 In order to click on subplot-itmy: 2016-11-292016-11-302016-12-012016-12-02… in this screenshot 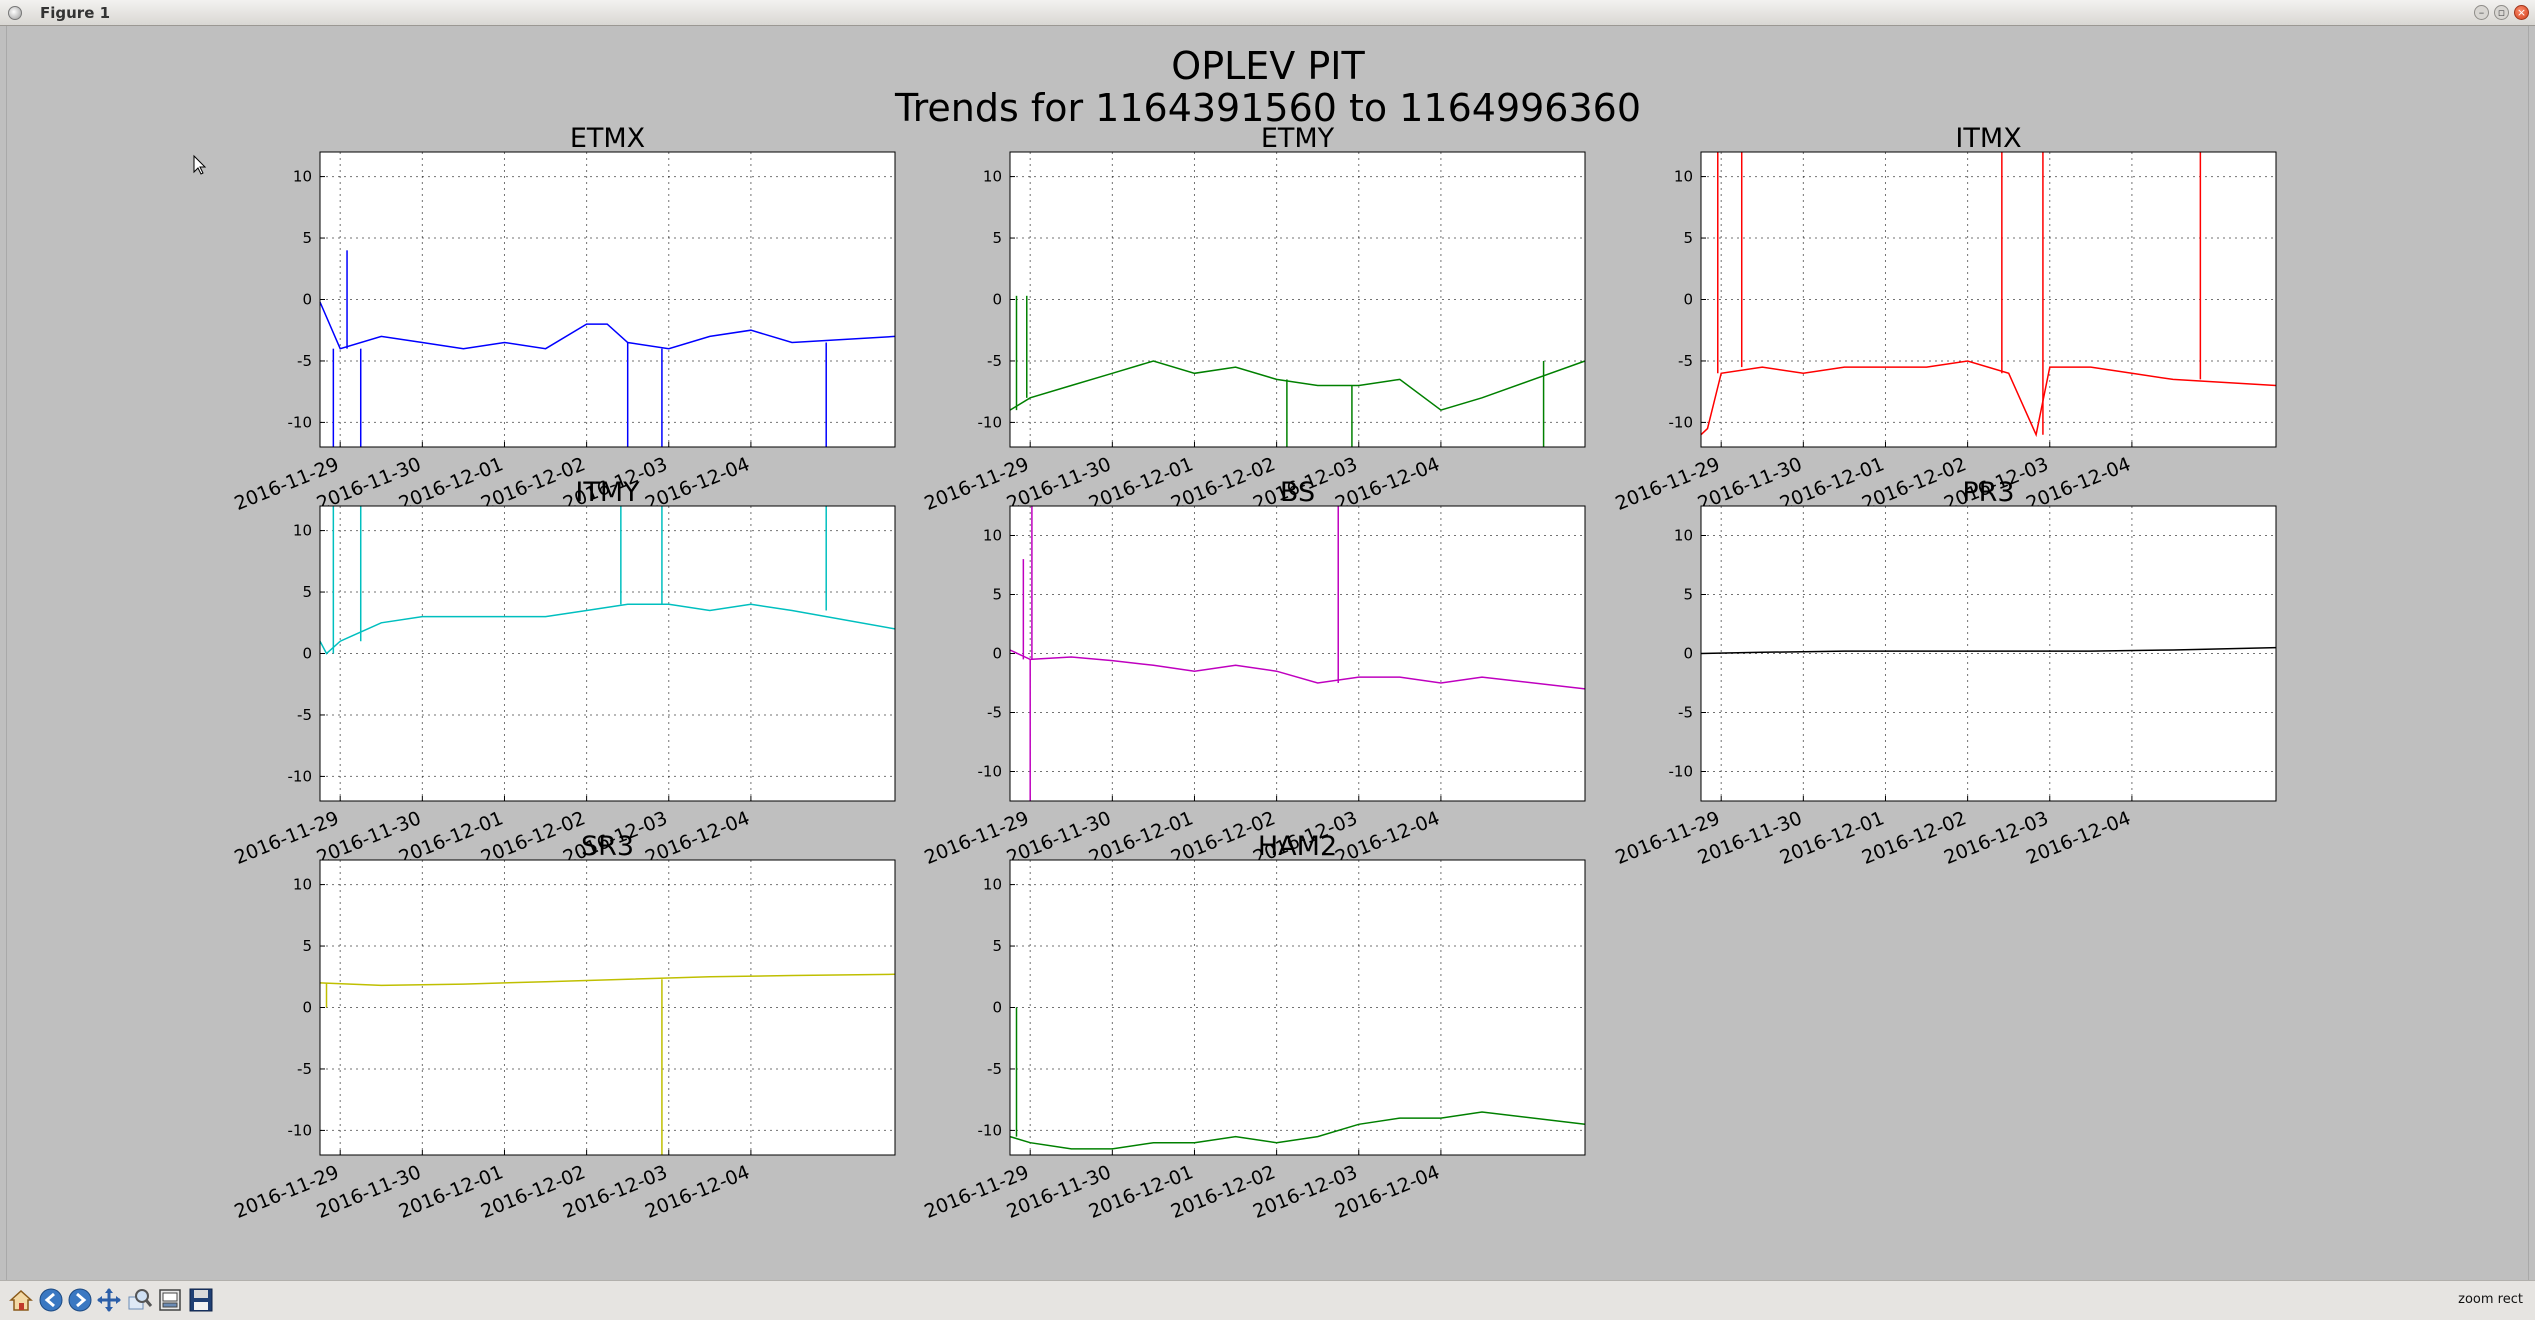, I will do `click(563, 673)`.